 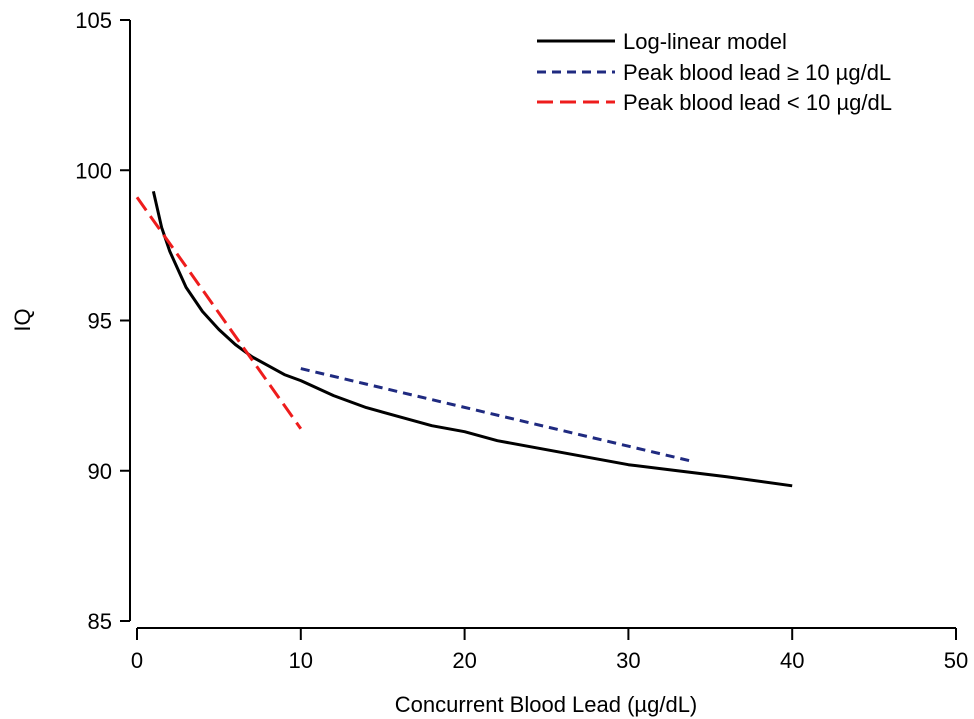 I want to click on x-tick-label: 30, so click(x=628, y=660).